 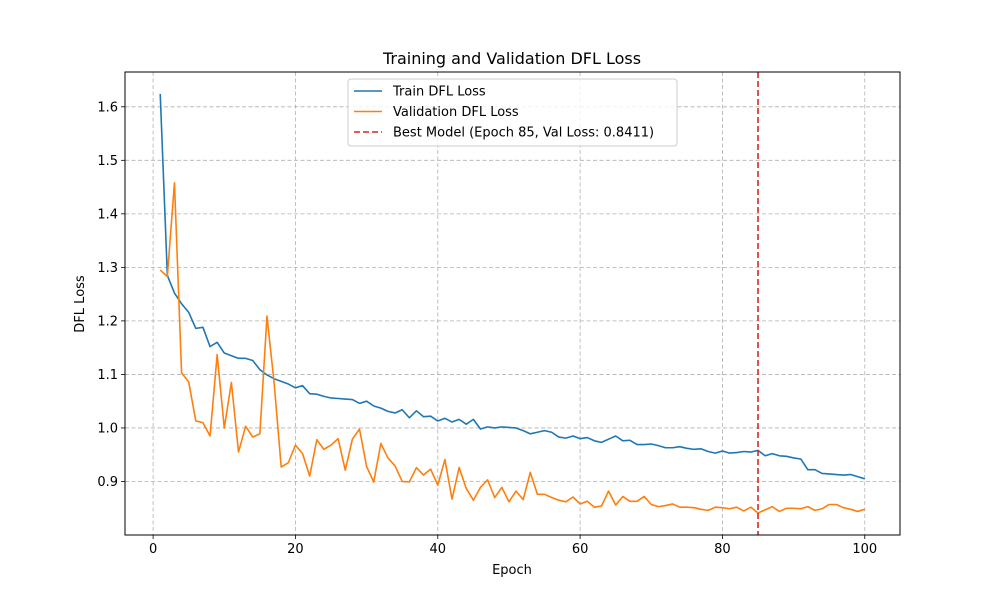 I want to click on y-tick-label: 1.3, so click(x=107, y=268).